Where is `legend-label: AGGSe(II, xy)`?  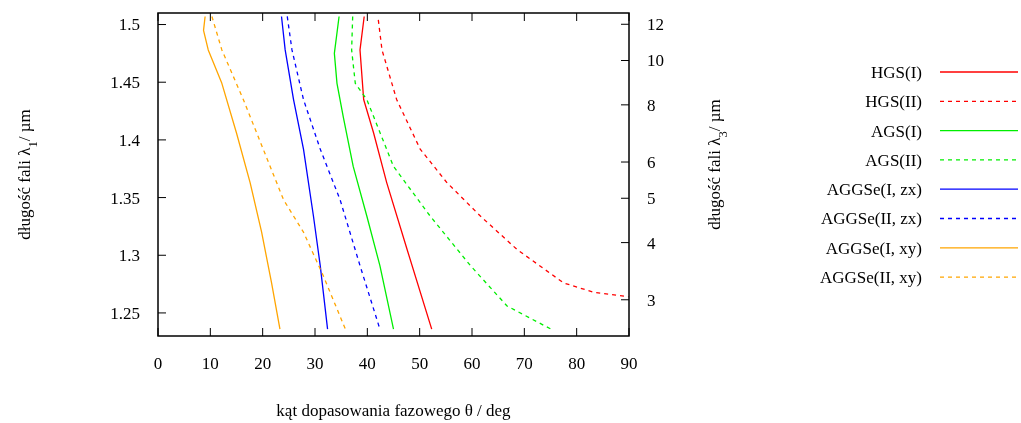
legend-label: AGGSe(II, xy) is located at coordinates (871, 278).